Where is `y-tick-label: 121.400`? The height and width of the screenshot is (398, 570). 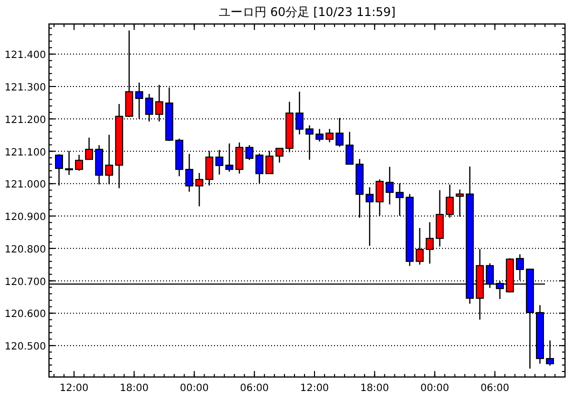
y-tick-label: 121.400 is located at coordinates (25, 56).